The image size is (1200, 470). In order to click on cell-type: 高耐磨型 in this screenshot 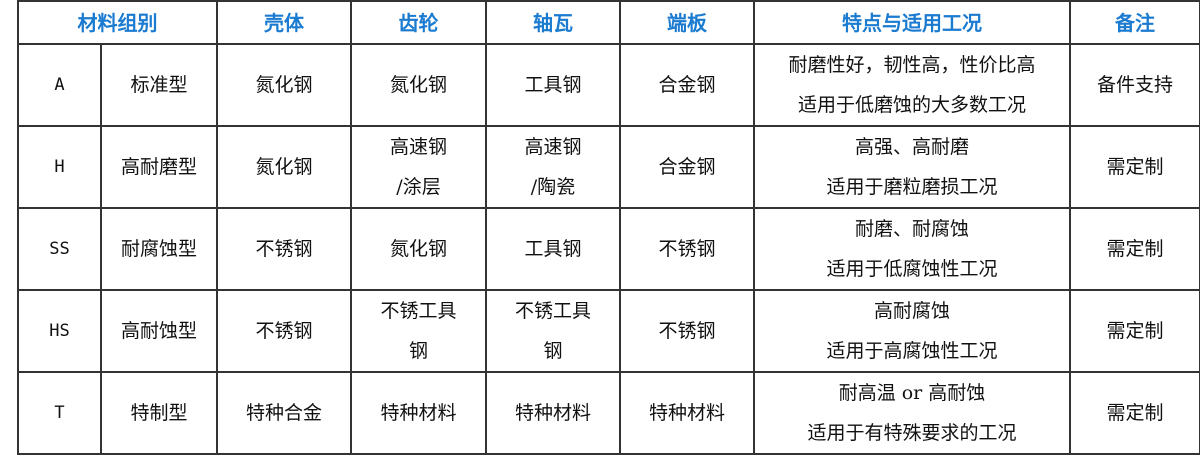, I will do `click(159, 167)`.